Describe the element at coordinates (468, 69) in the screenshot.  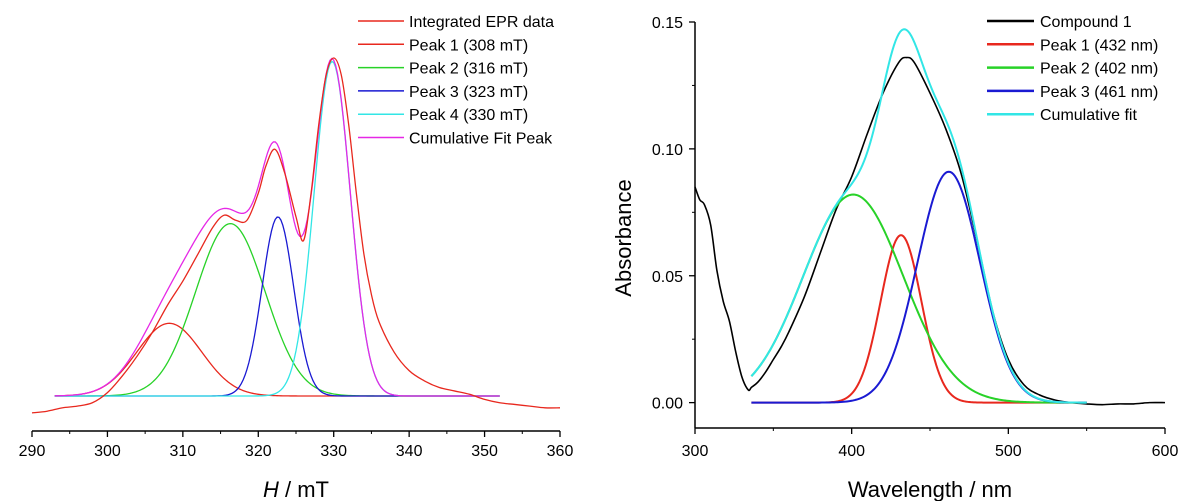
I see `legend-label: Peak 2 (316 mT)` at that location.